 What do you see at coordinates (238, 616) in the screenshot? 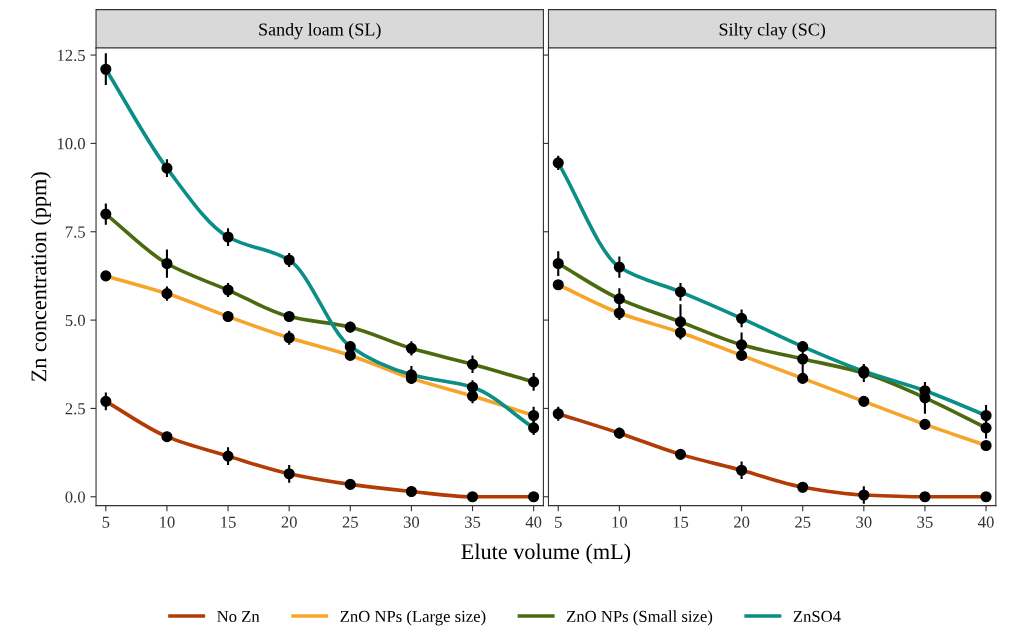
I see `legend-label: No Zn` at bounding box center [238, 616].